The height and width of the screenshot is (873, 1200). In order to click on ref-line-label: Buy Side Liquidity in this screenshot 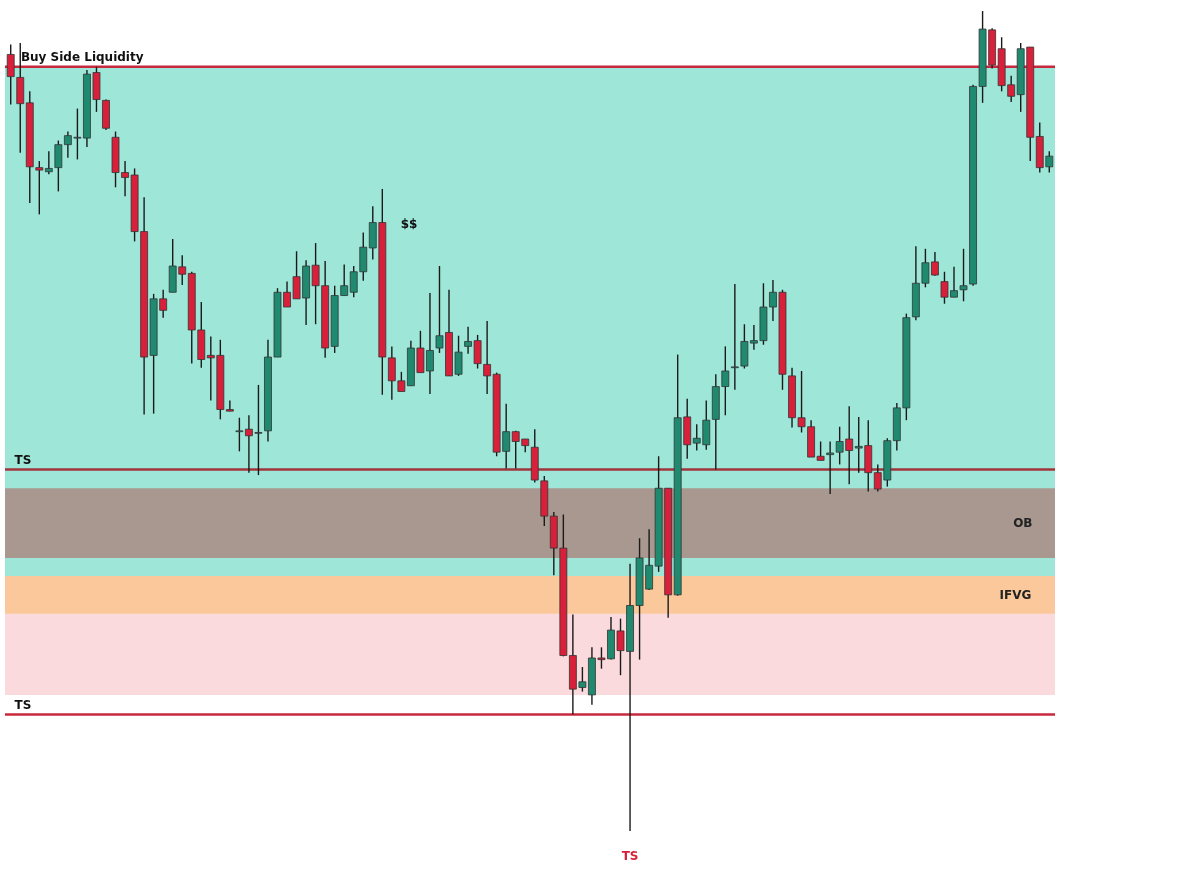, I will do `click(82, 56)`.